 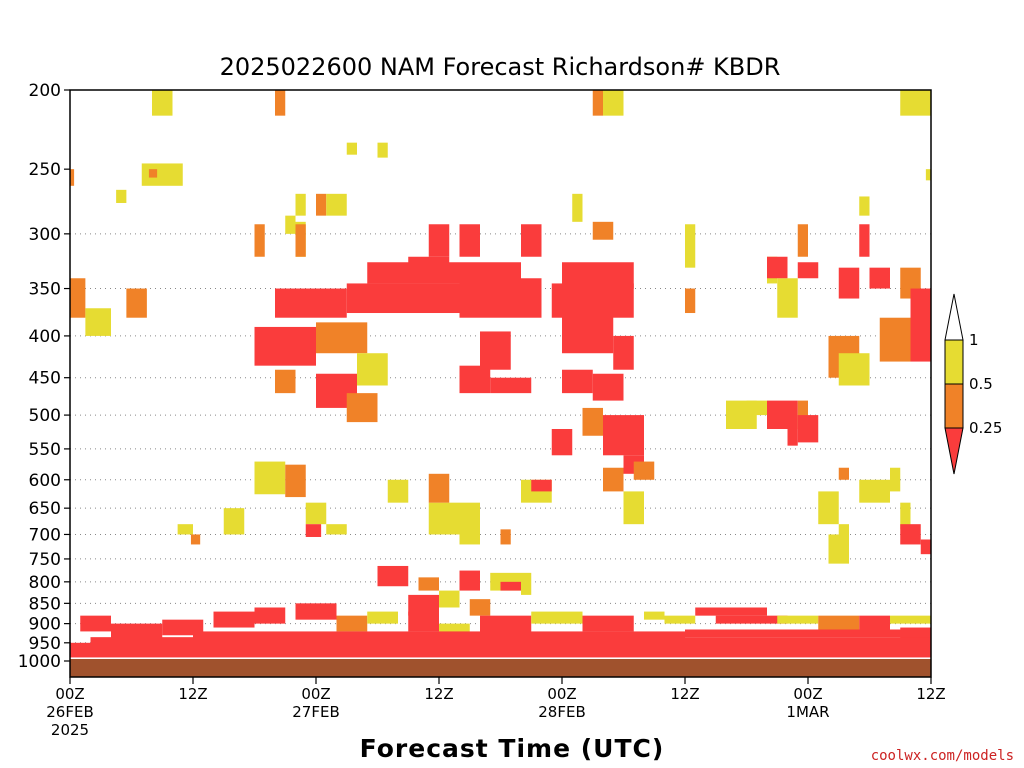 I want to click on y-tick-label: 350, so click(x=45, y=290).